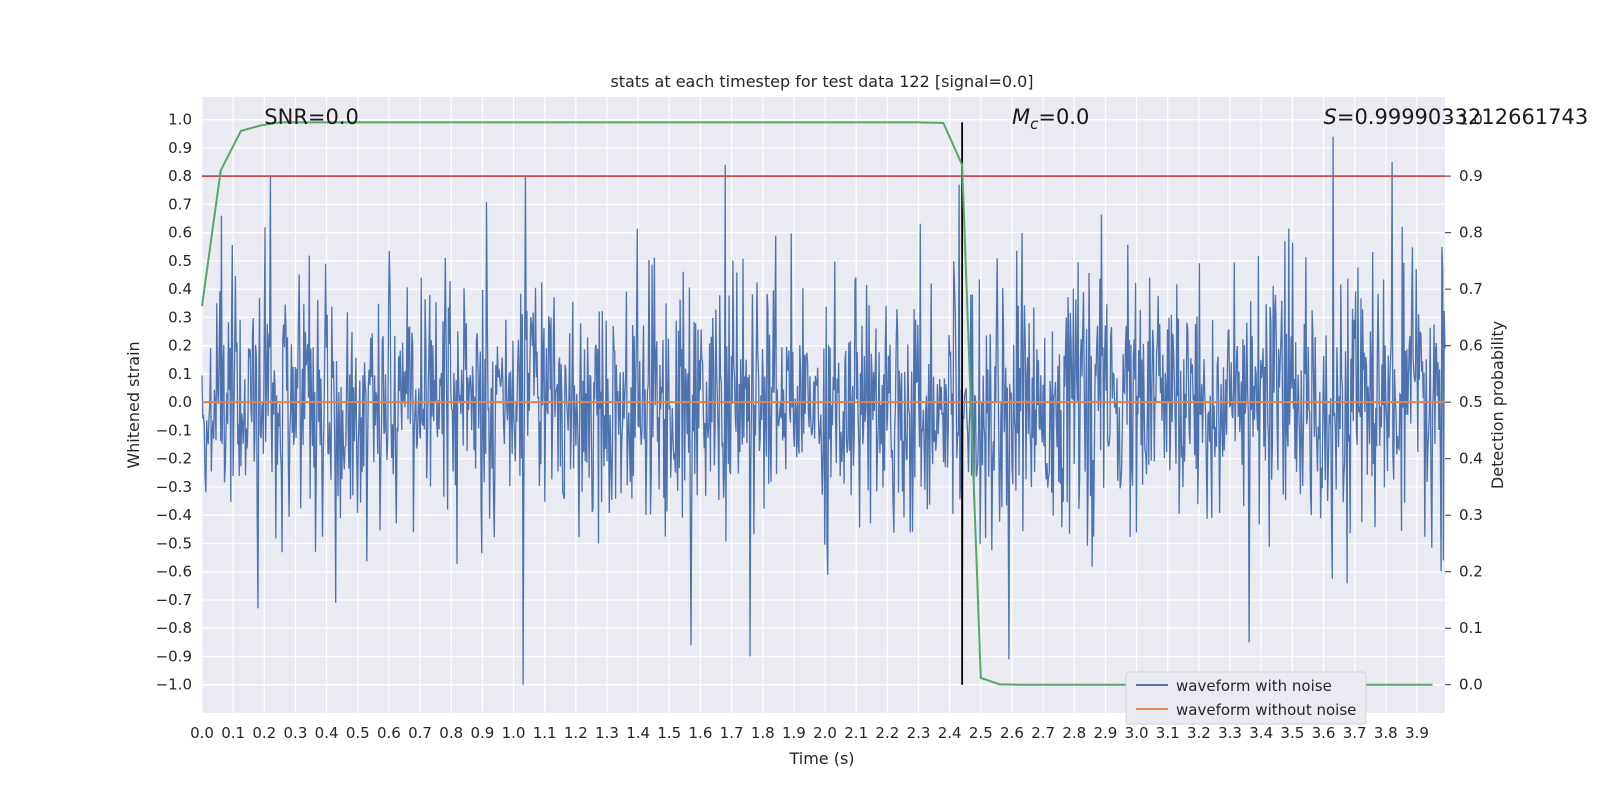 The height and width of the screenshot is (800, 1600). What do you see at coordinates (919, 733) in the screenshot?
I see `x-tick-label: 2.3` at bounding box center [919, 733].